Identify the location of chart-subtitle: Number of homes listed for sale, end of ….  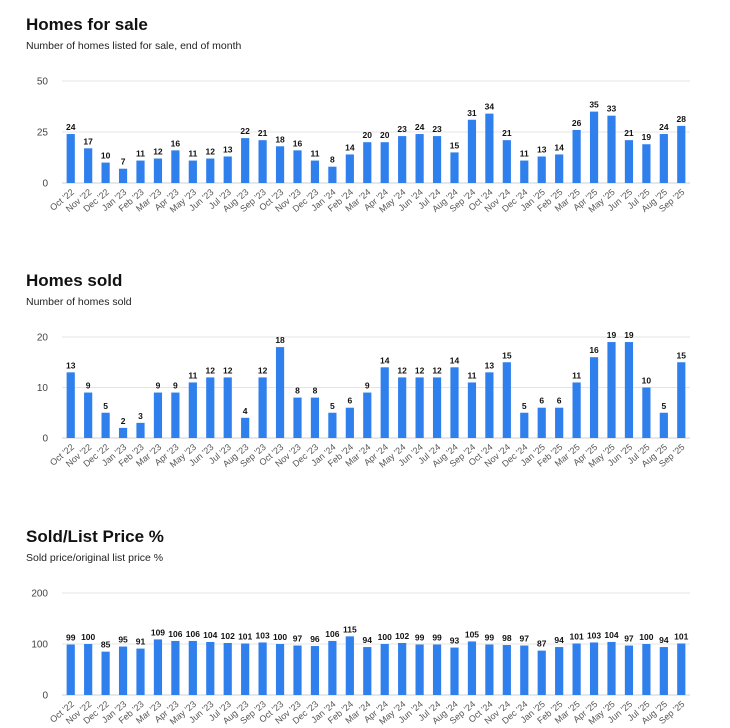
(134, 46).